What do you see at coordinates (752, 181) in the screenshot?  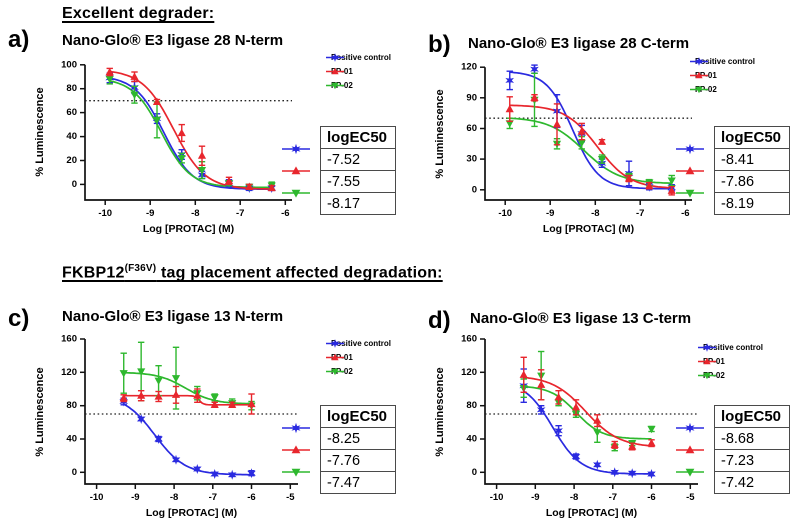 I see `table-cell: -7.86` at bounding box center [752, 181].